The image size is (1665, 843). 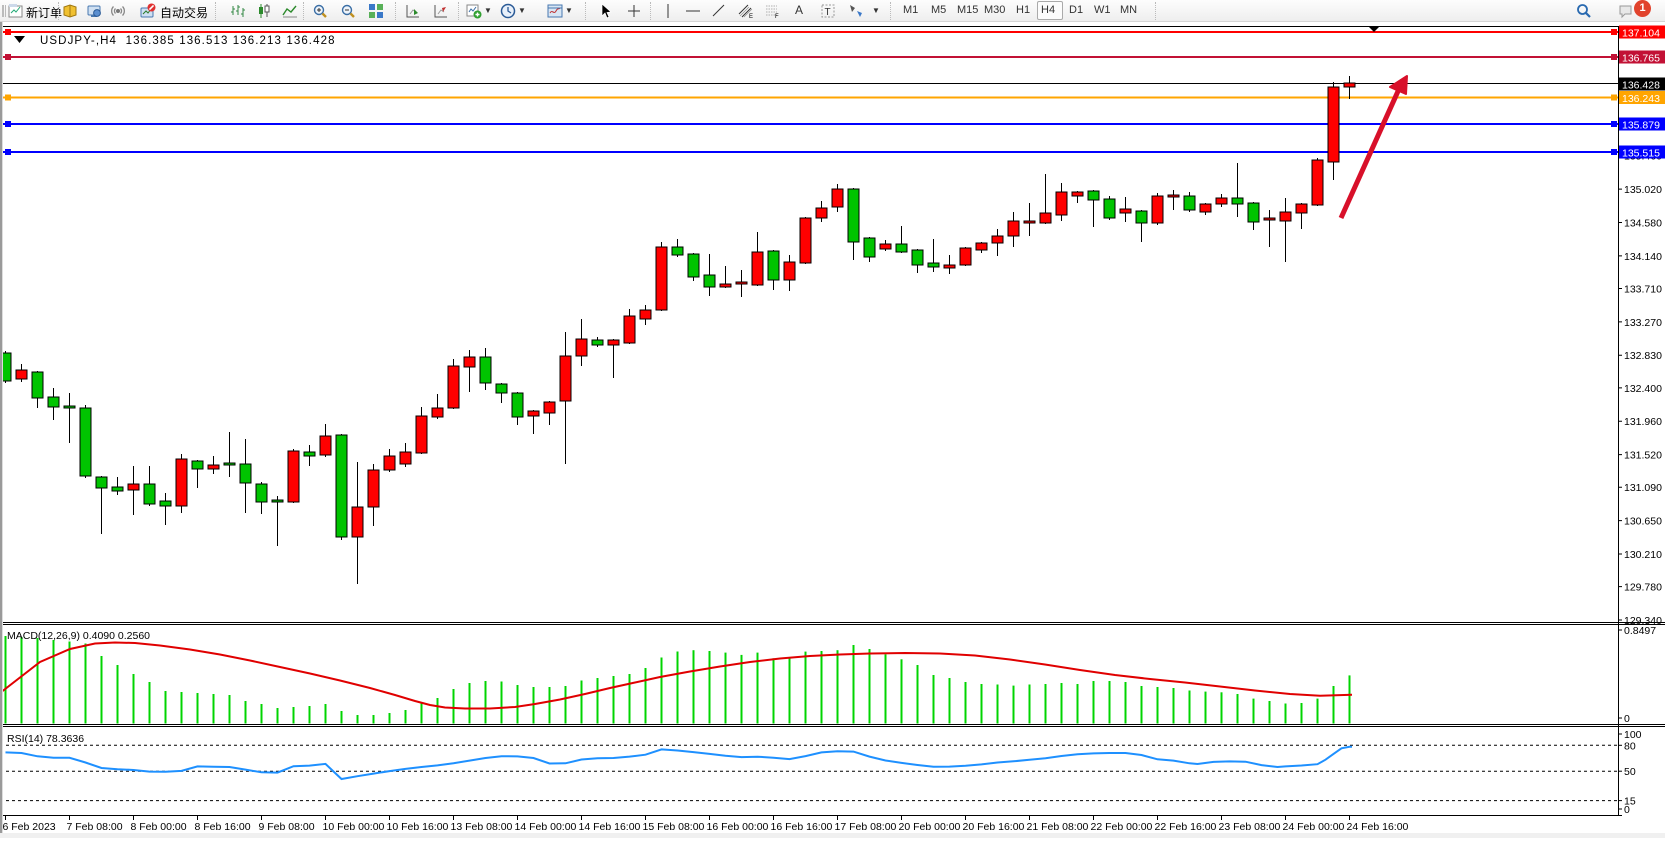 I want to click on svg-text: 10 Feb 16:00, so click(x=418, y=827).